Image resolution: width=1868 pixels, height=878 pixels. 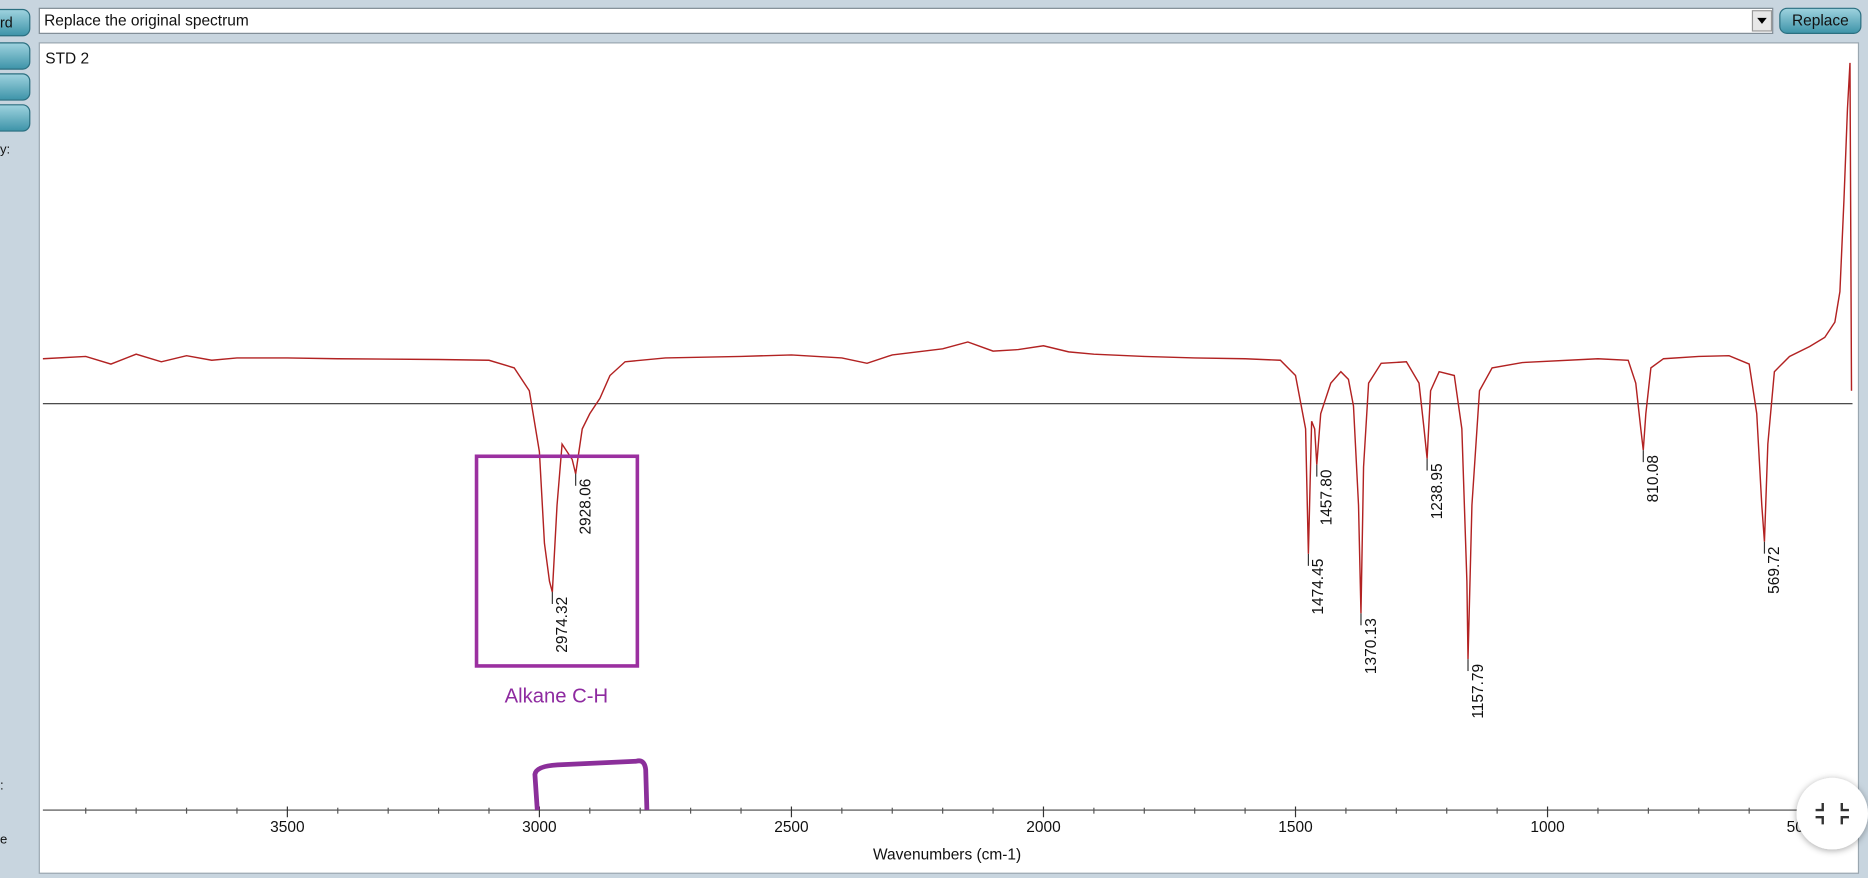 What do you see at coordinates (1478, 691) in the screenshot?
I see `peak-label: 1157.79` at bounding box center [1478, 691].